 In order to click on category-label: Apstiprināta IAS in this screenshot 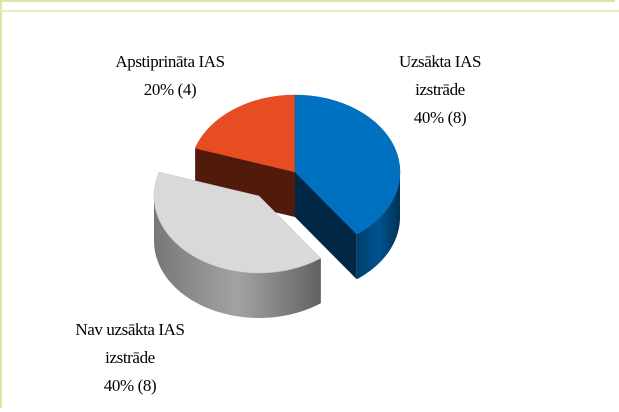, I will do `click(170, 61)`.